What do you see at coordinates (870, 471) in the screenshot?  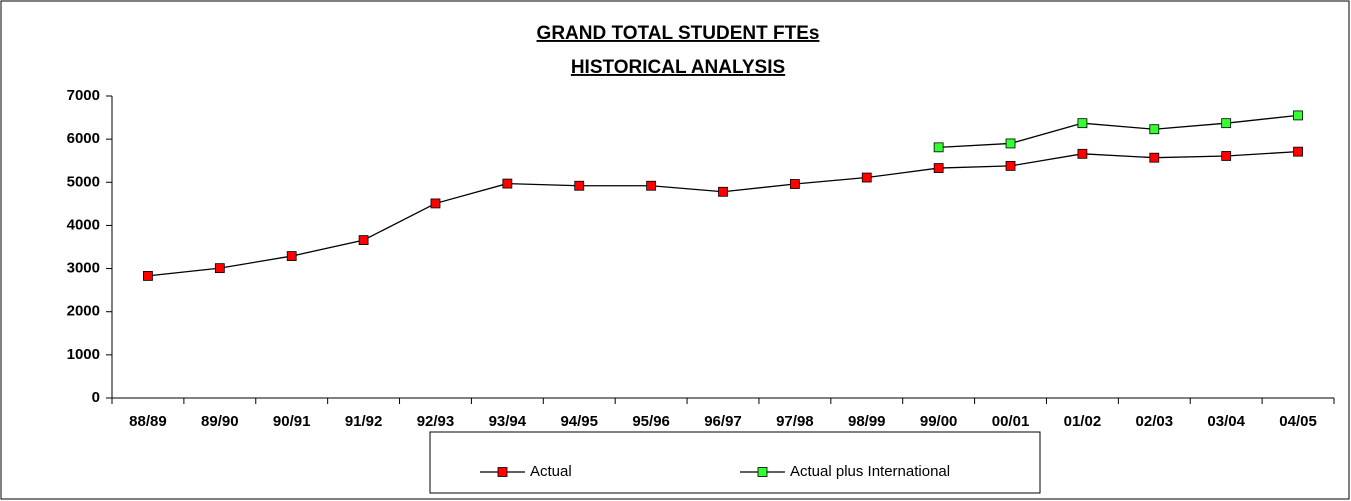 I see `legend-label: Actual plus International` at bounding box center [870, 471].